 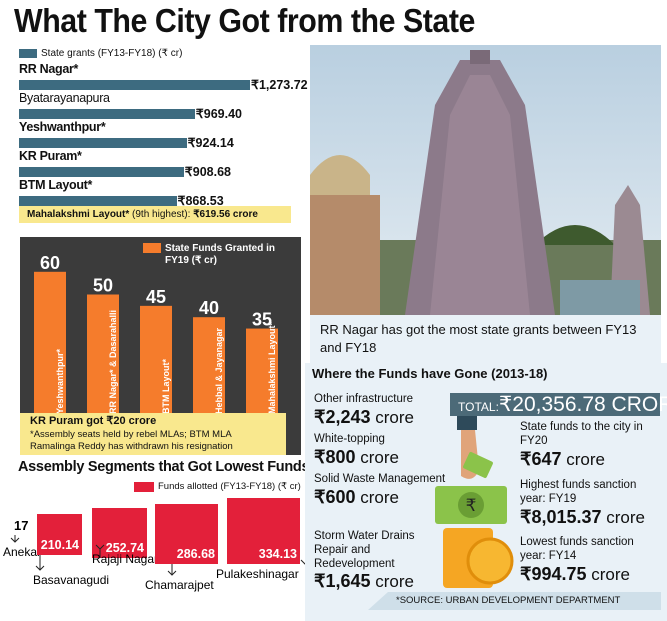 I want to click on total-value: ₹20,356.78 CRORE, so click(x=582, y=404).